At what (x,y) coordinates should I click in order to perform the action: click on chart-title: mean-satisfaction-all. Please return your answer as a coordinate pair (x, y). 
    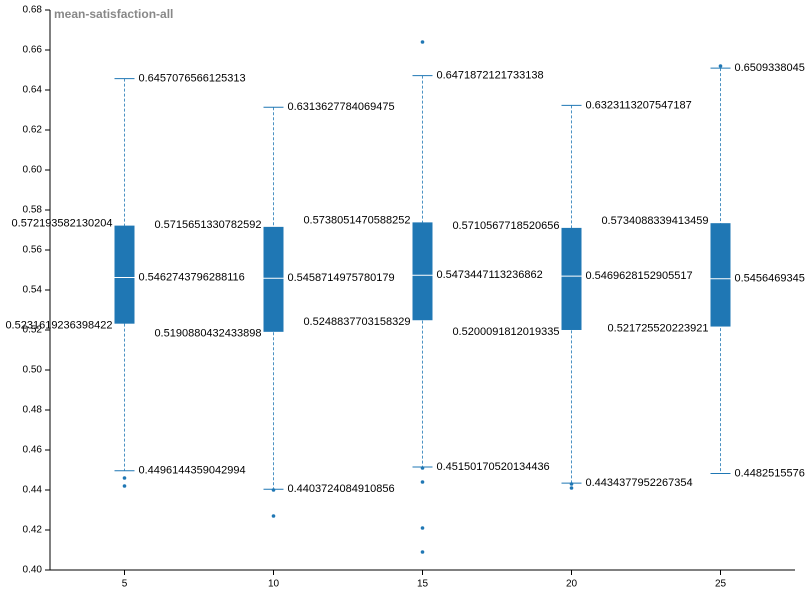
    Looking at the image, I should click on (113, 14).